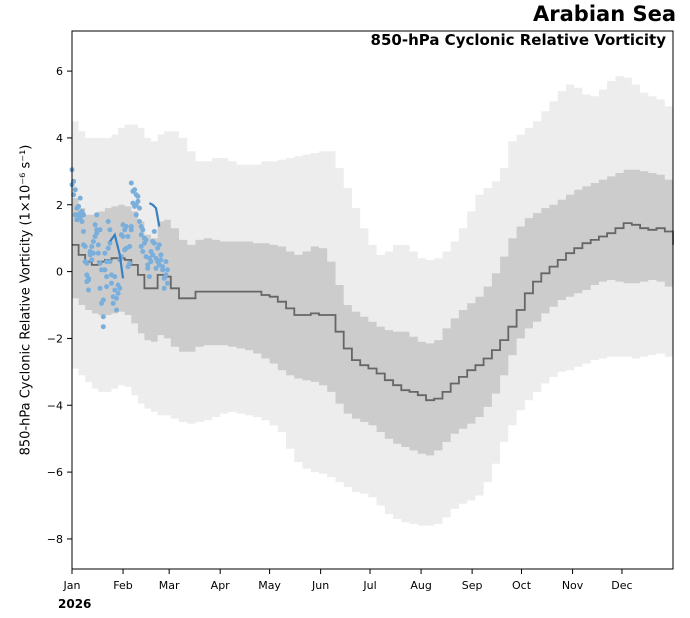 Image resolution: width=690 pixels, height=618 pixels. I want to click on y-tick-label: −6, so click(55, 472).